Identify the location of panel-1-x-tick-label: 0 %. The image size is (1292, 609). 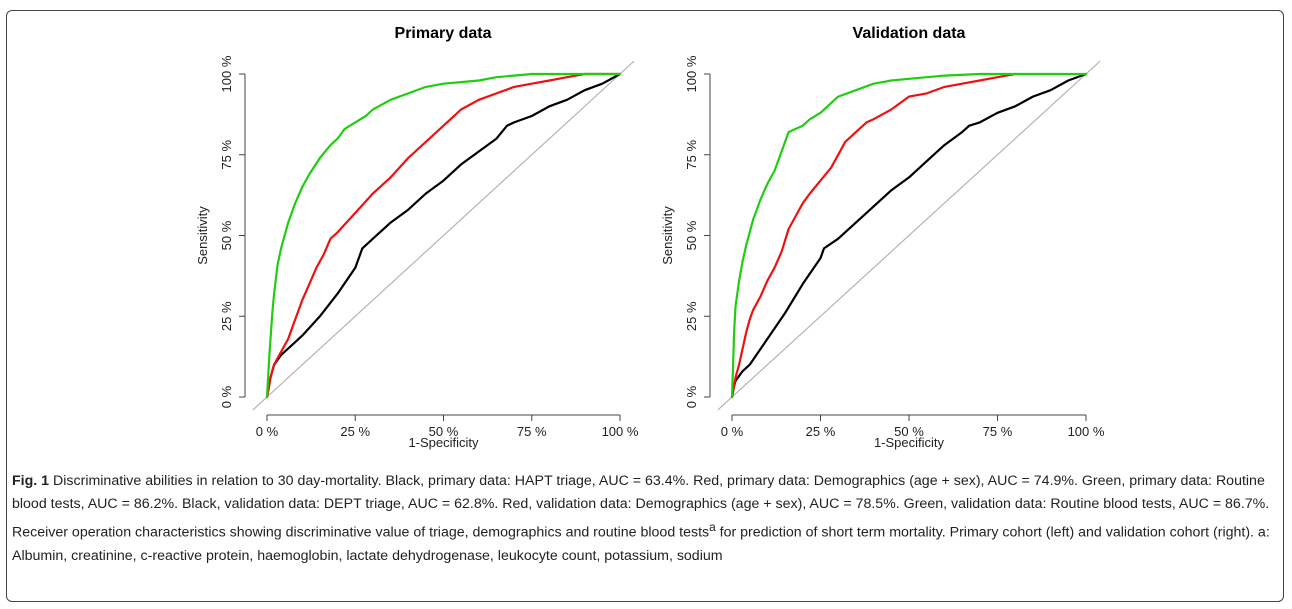
(267, 431).